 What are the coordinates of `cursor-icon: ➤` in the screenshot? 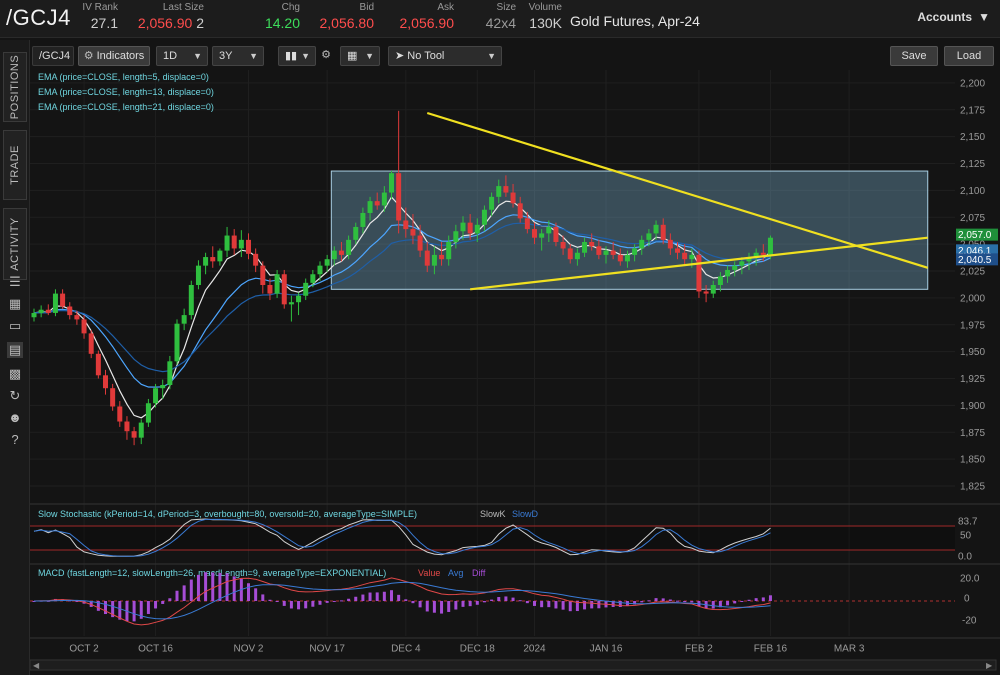 It's located at (401, 56).